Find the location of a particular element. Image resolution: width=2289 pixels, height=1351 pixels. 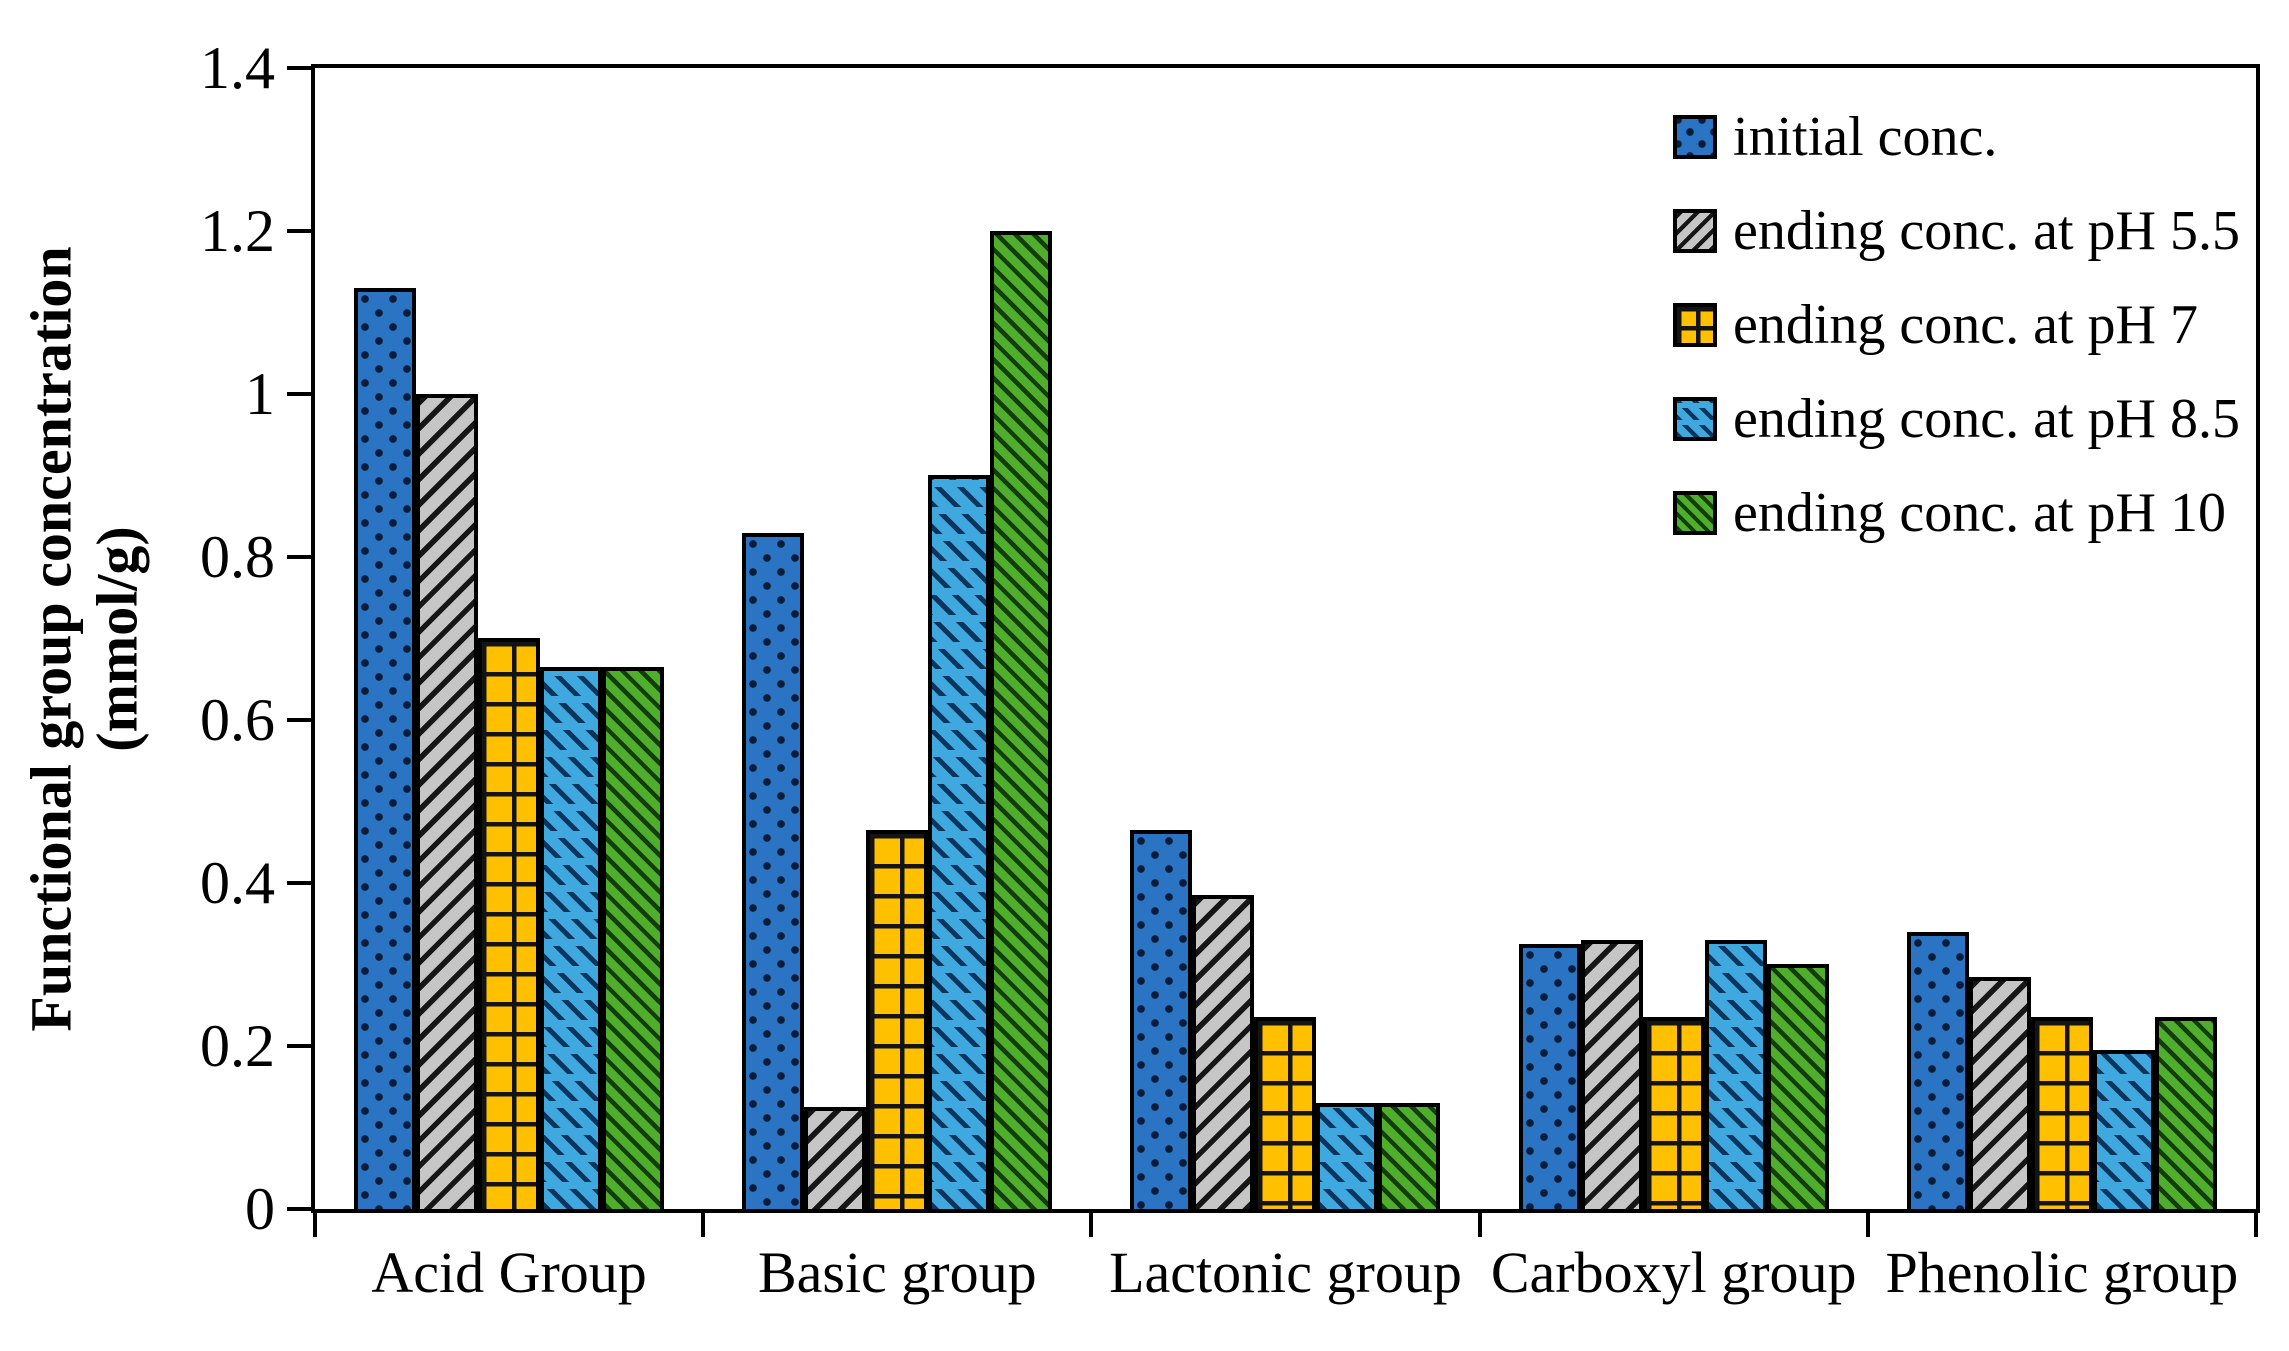

y-tick-label: 1.4 is located at coordinates (237, 68).